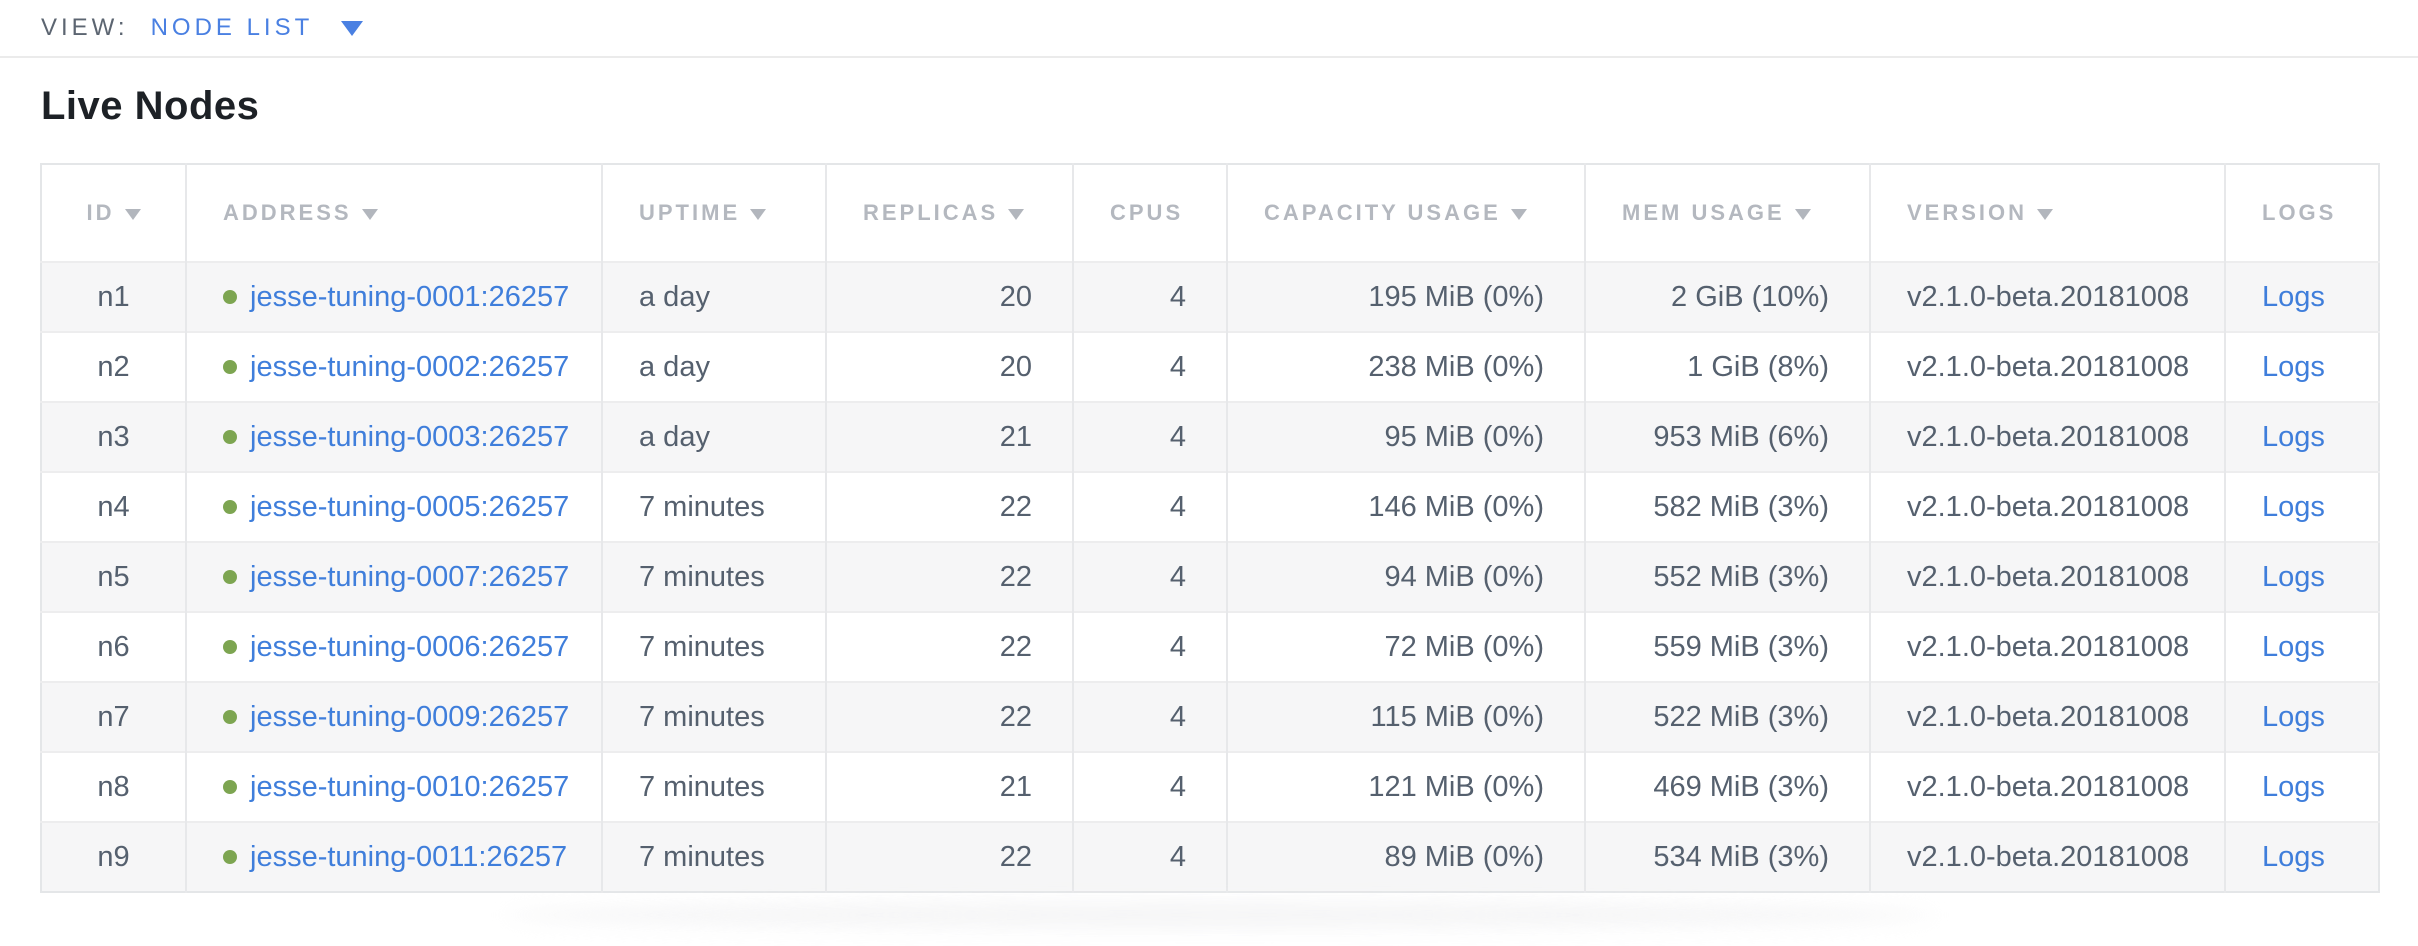 The image size is (2418, 946). I want to click on node-mem-usage-cell: 552 MiB (3%), so click(1727, 576).